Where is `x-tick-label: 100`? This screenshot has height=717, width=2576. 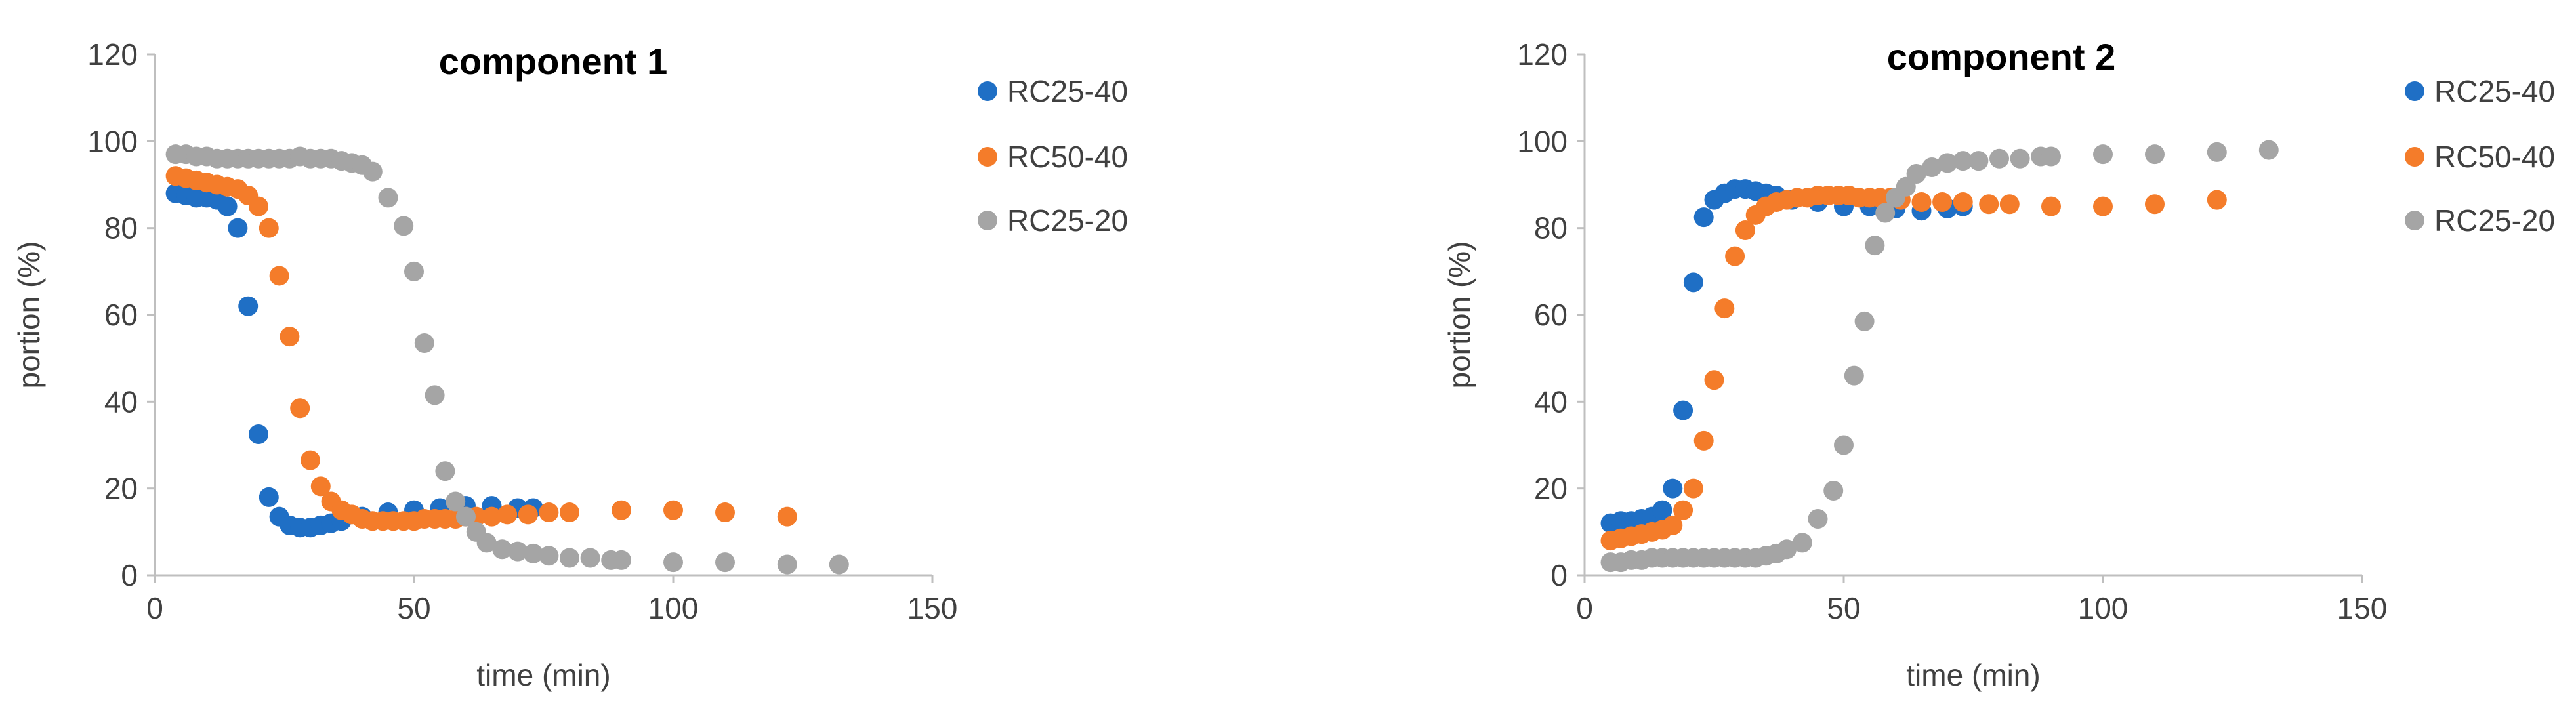
x-tick-label: 100 is located at coordinates (674, 608).